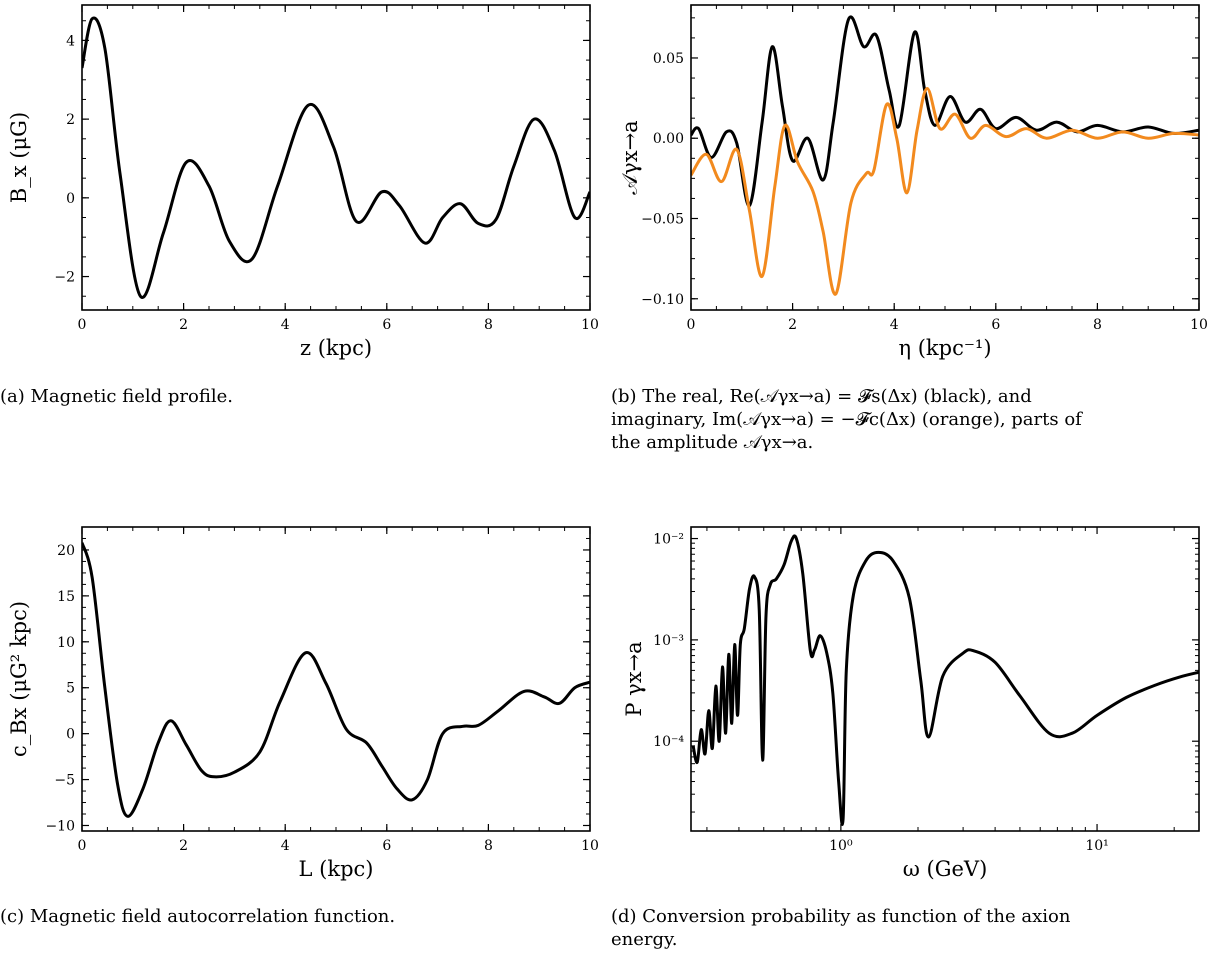 The image size is (1222, 966). Describe the element at coordinates (668, 59) in the screenshot. I see `y-tick-label: 0.05` at that location.